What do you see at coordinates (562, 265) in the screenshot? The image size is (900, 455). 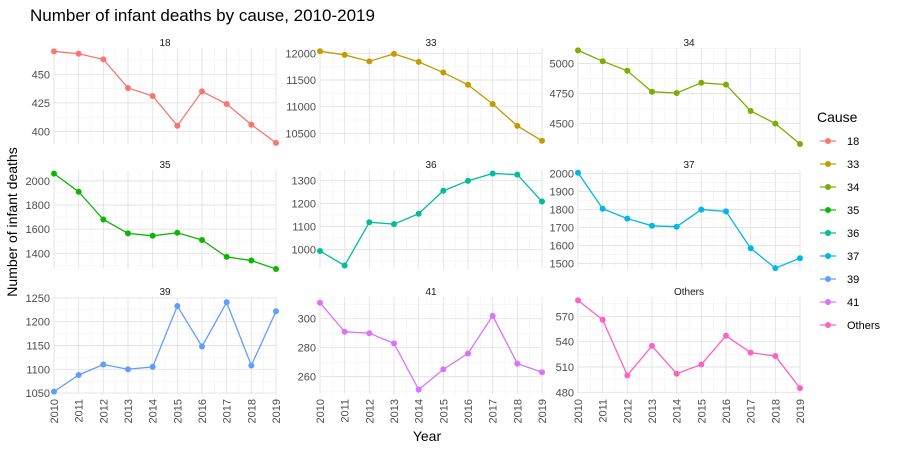 I see `y-tick-label: 1500` at bounding box center [562, 265].